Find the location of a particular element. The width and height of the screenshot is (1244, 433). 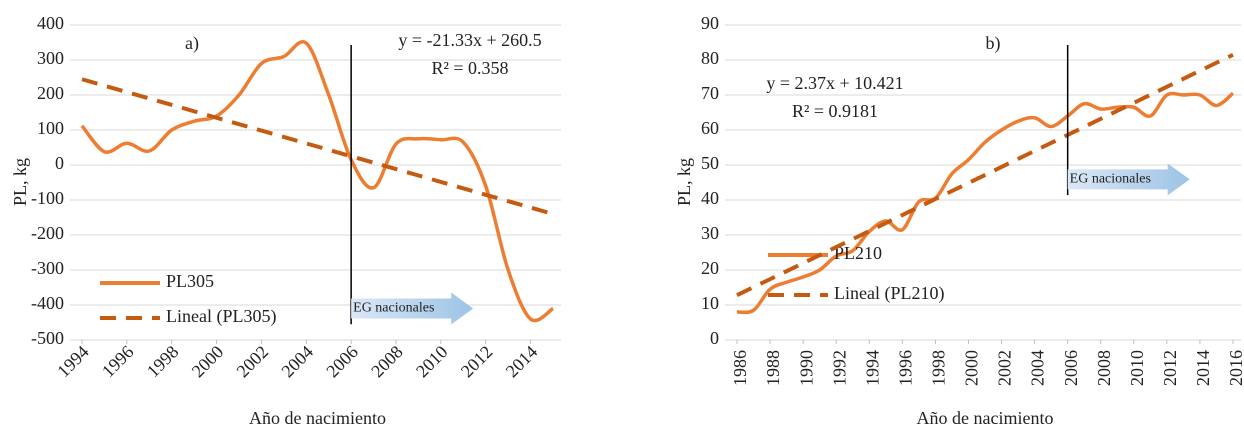

x-tick-label: 1994 is located at coordinates (872, 368).